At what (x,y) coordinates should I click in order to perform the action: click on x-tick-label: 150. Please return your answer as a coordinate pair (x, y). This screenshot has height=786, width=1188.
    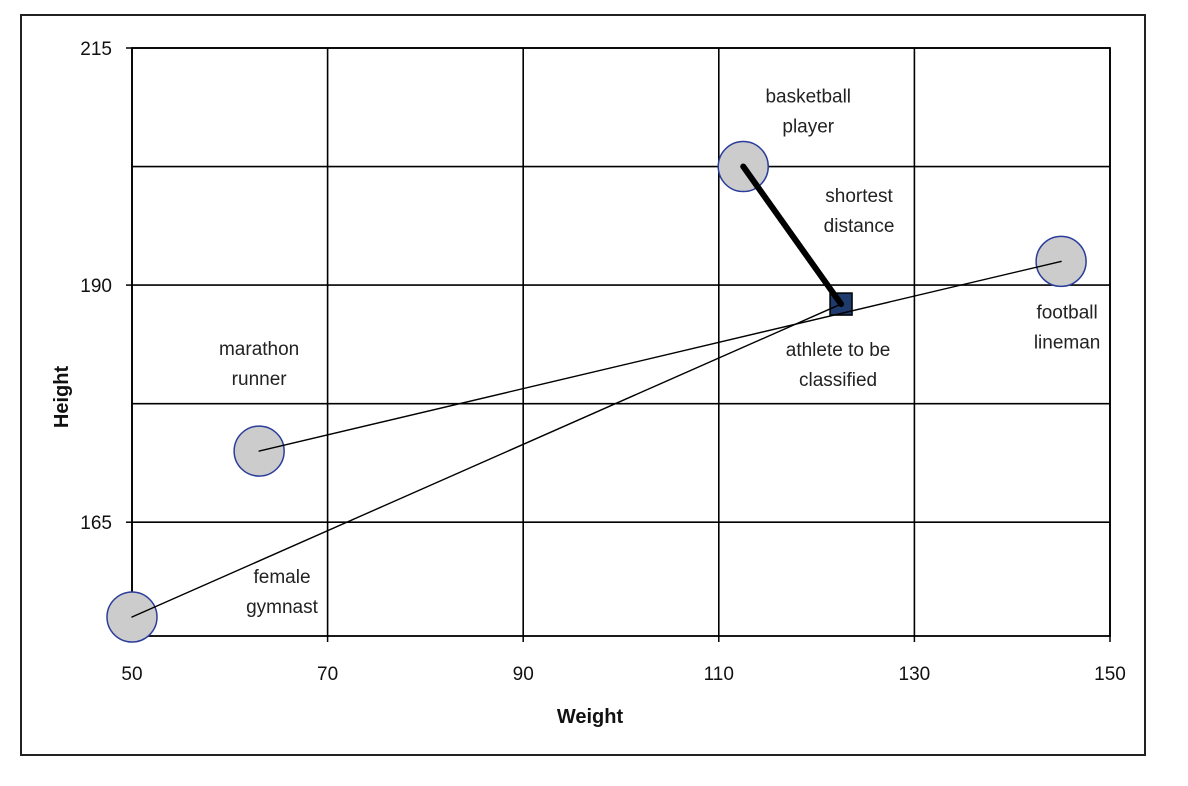
    Looking at the image, I should click on (1110, 674).